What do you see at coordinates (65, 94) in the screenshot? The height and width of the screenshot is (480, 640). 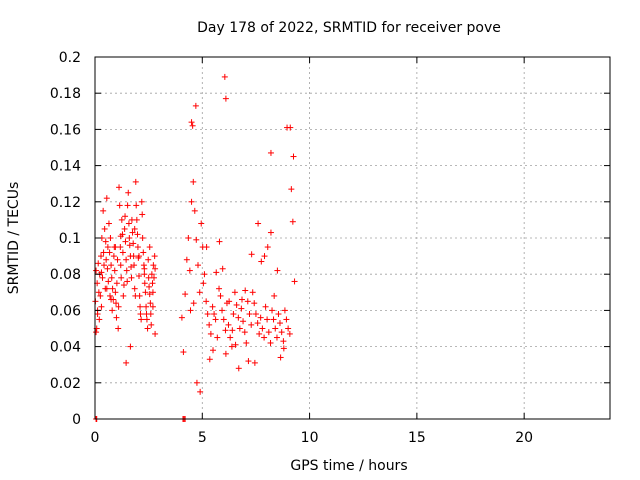 I see `y-tick-label: 0.18` at bounding box center [65, 94].